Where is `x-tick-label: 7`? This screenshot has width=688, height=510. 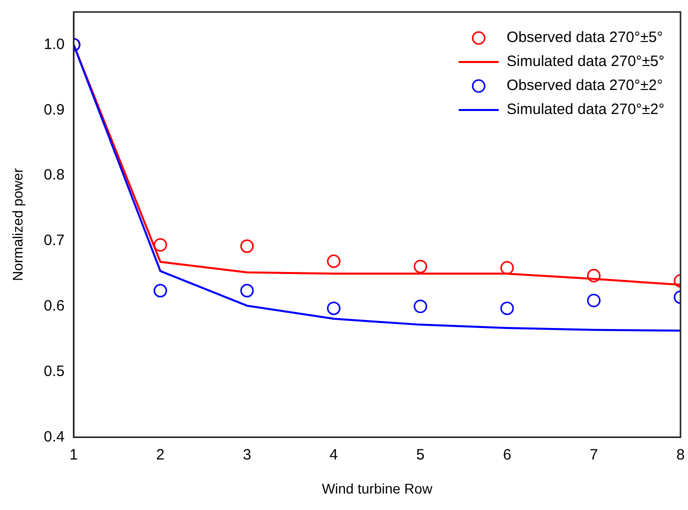 x-tick-label: 7 is located at coordinates (594, 455).